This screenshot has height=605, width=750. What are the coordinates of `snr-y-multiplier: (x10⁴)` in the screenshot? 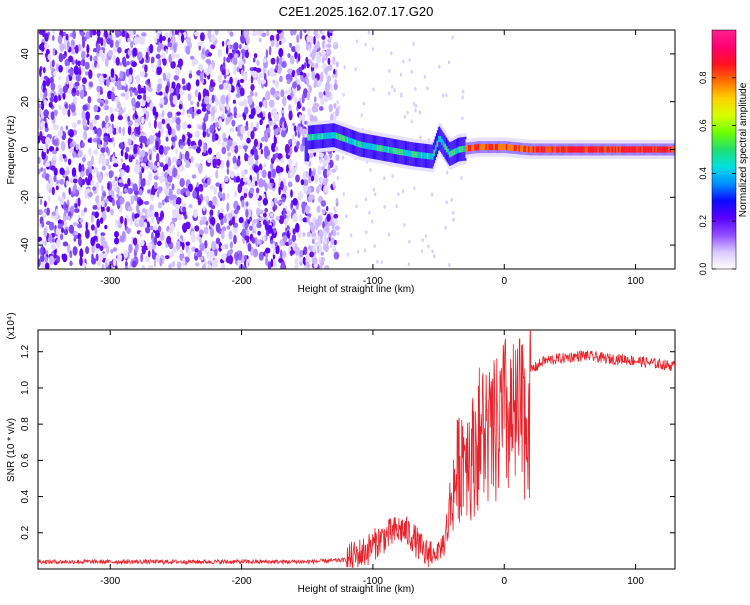 It's located at (11, 325).